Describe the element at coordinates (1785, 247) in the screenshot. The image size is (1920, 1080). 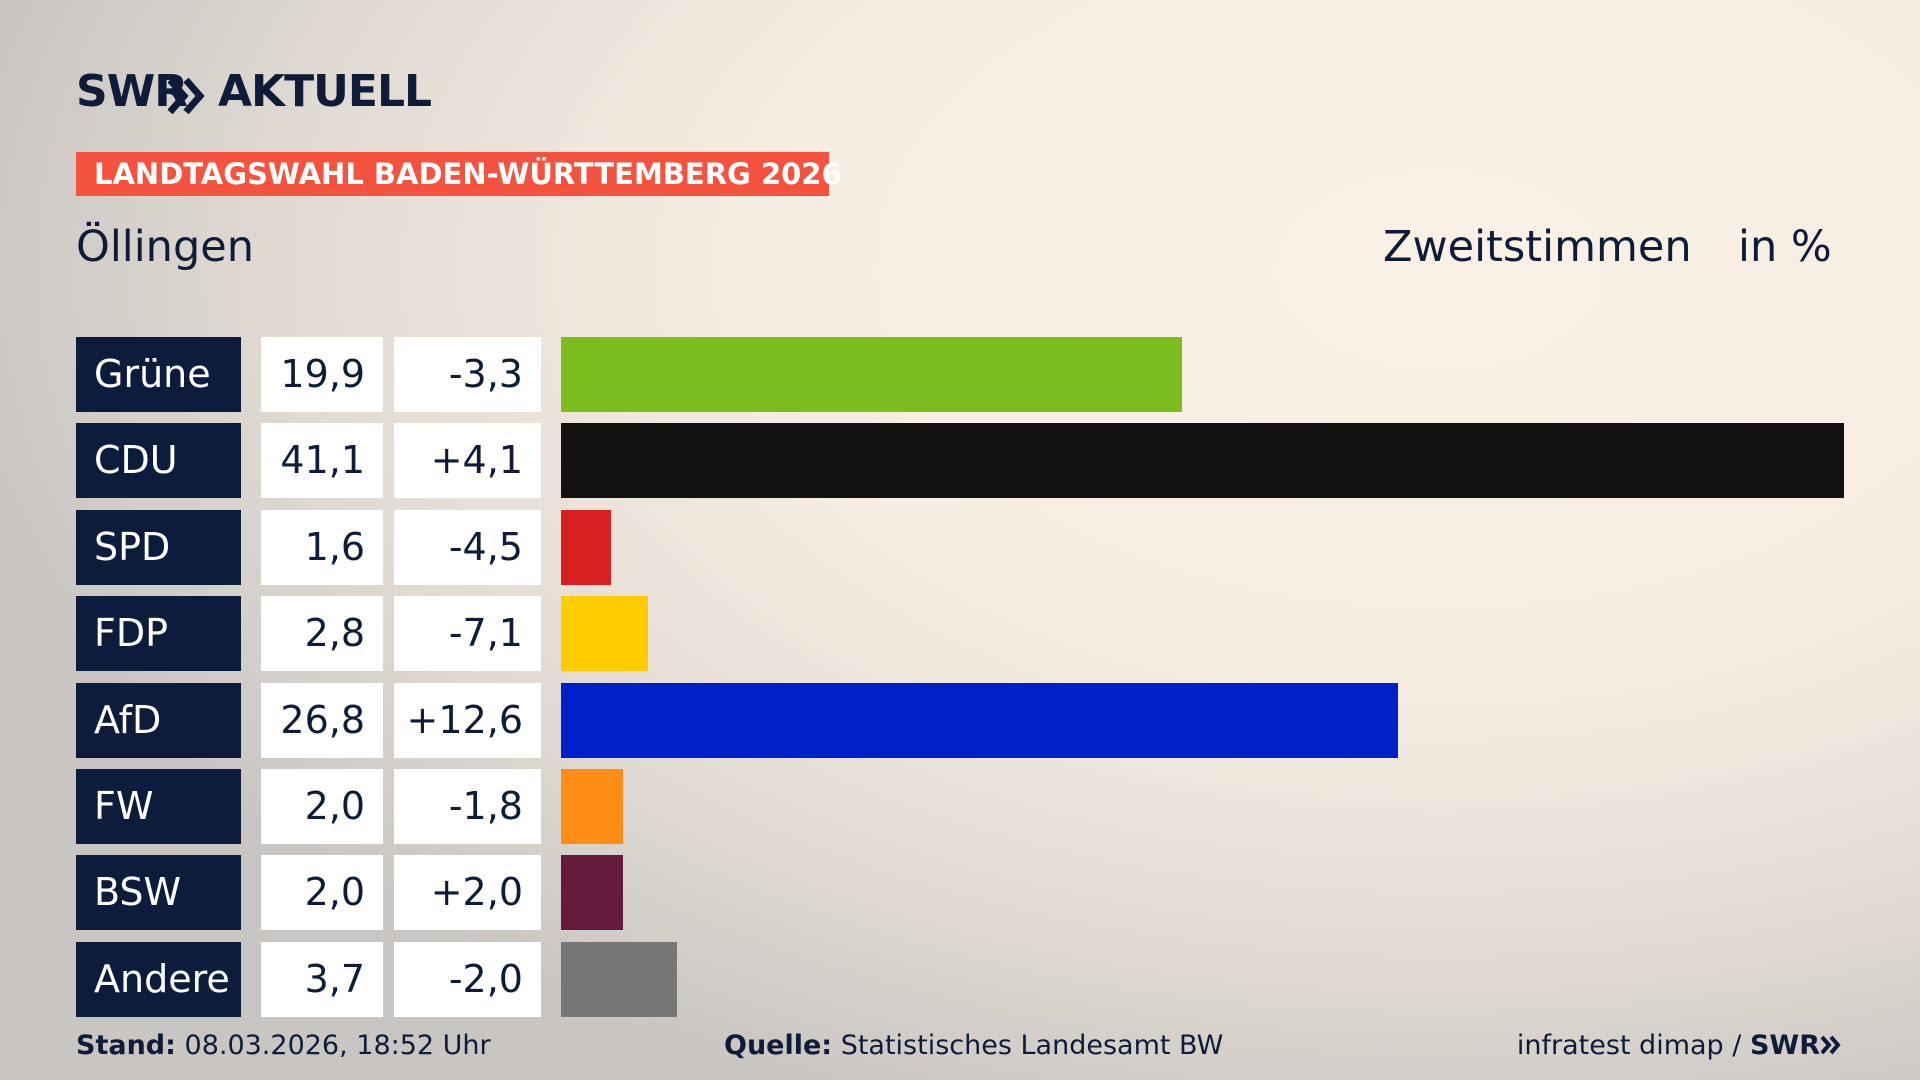
I see `unit-heading: in %` at that location.